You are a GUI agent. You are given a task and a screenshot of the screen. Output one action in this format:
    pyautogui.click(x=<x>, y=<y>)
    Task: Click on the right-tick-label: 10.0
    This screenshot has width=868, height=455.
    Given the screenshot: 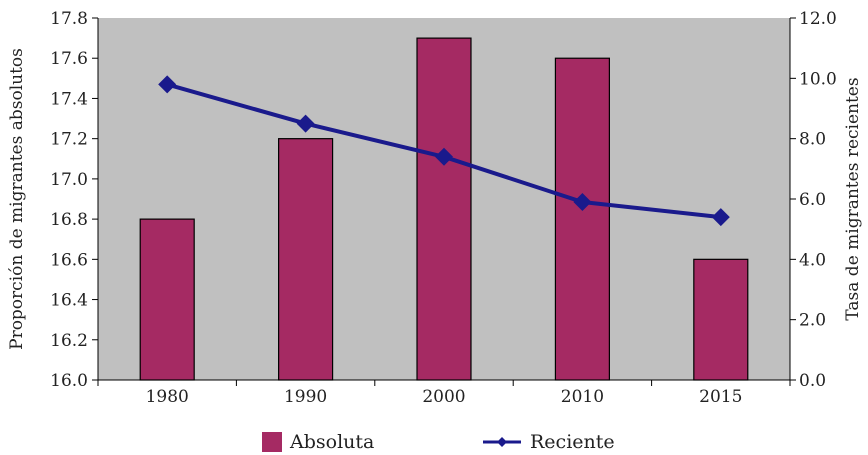 What is the action you would take?
    pyautogui.click(x=818, y=79)
    